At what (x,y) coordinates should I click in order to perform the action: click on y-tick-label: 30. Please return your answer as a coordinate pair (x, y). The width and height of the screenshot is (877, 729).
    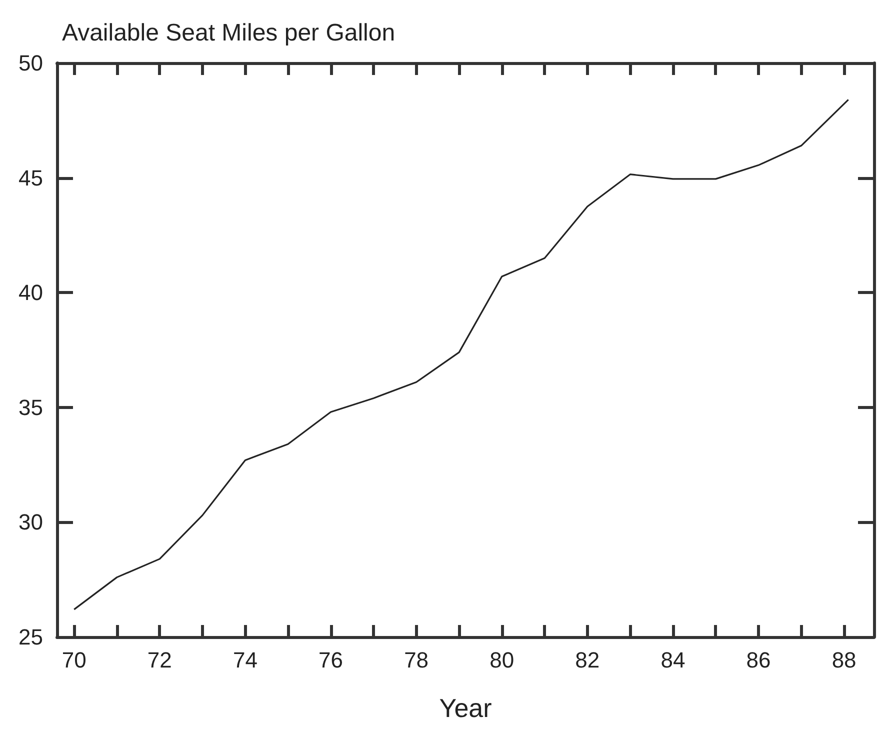
    Looking at the image, I should click on (30, 522).